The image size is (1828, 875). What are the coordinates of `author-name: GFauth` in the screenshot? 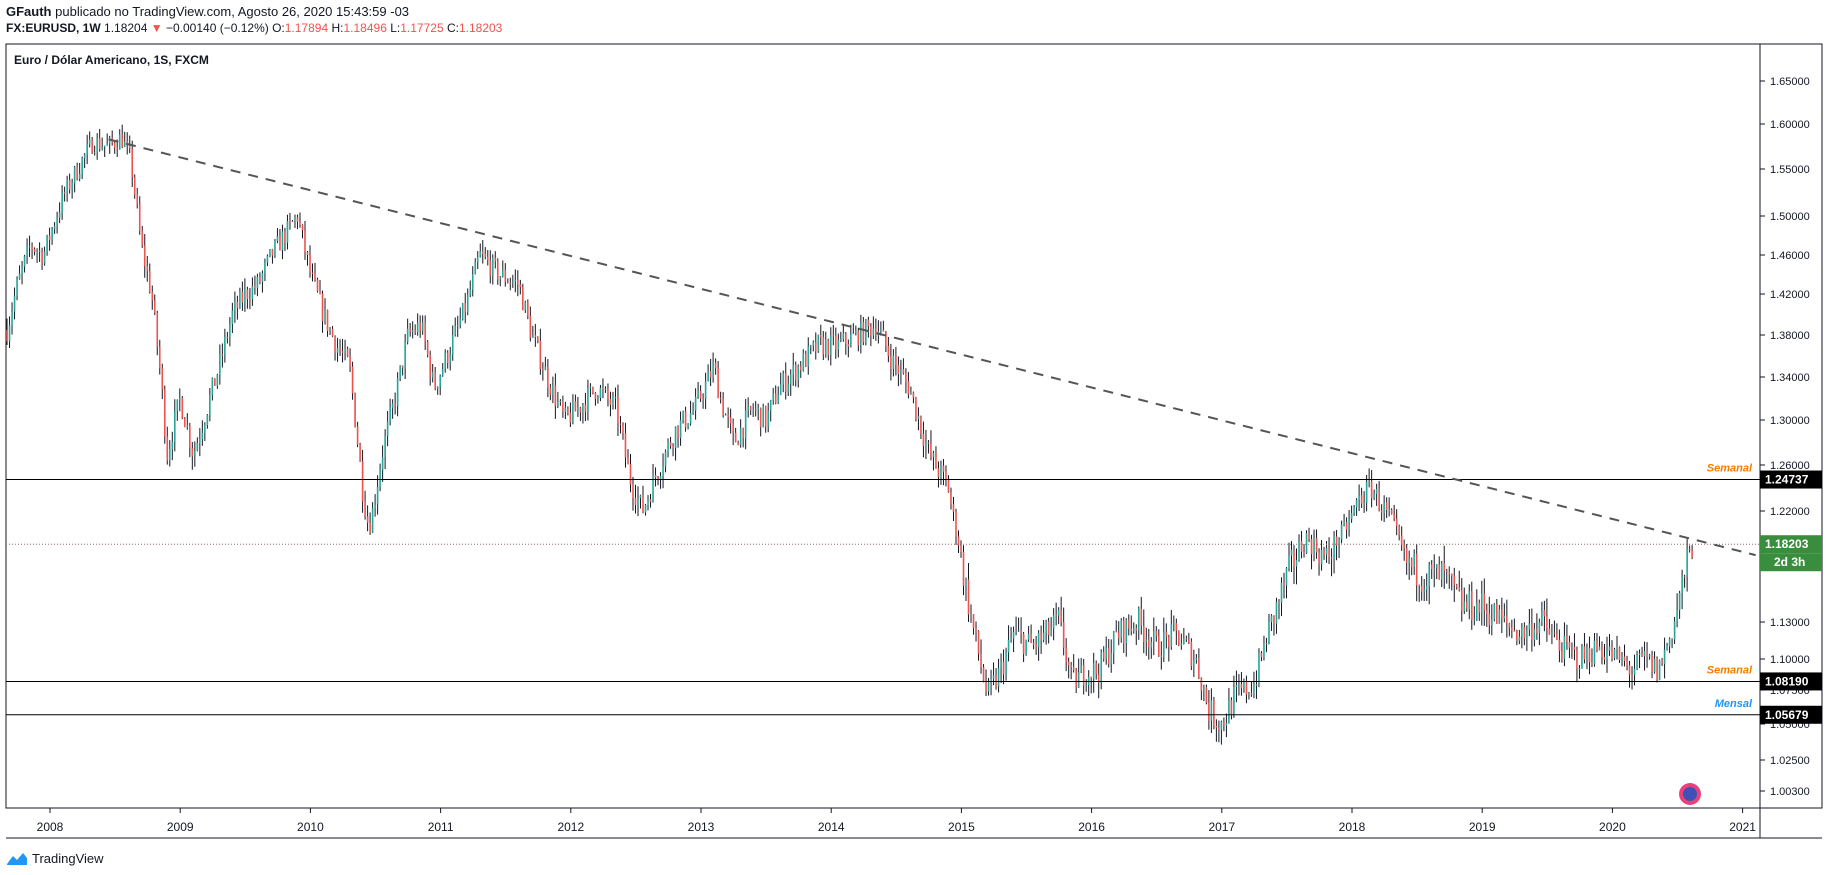 It's located at (29, 11).